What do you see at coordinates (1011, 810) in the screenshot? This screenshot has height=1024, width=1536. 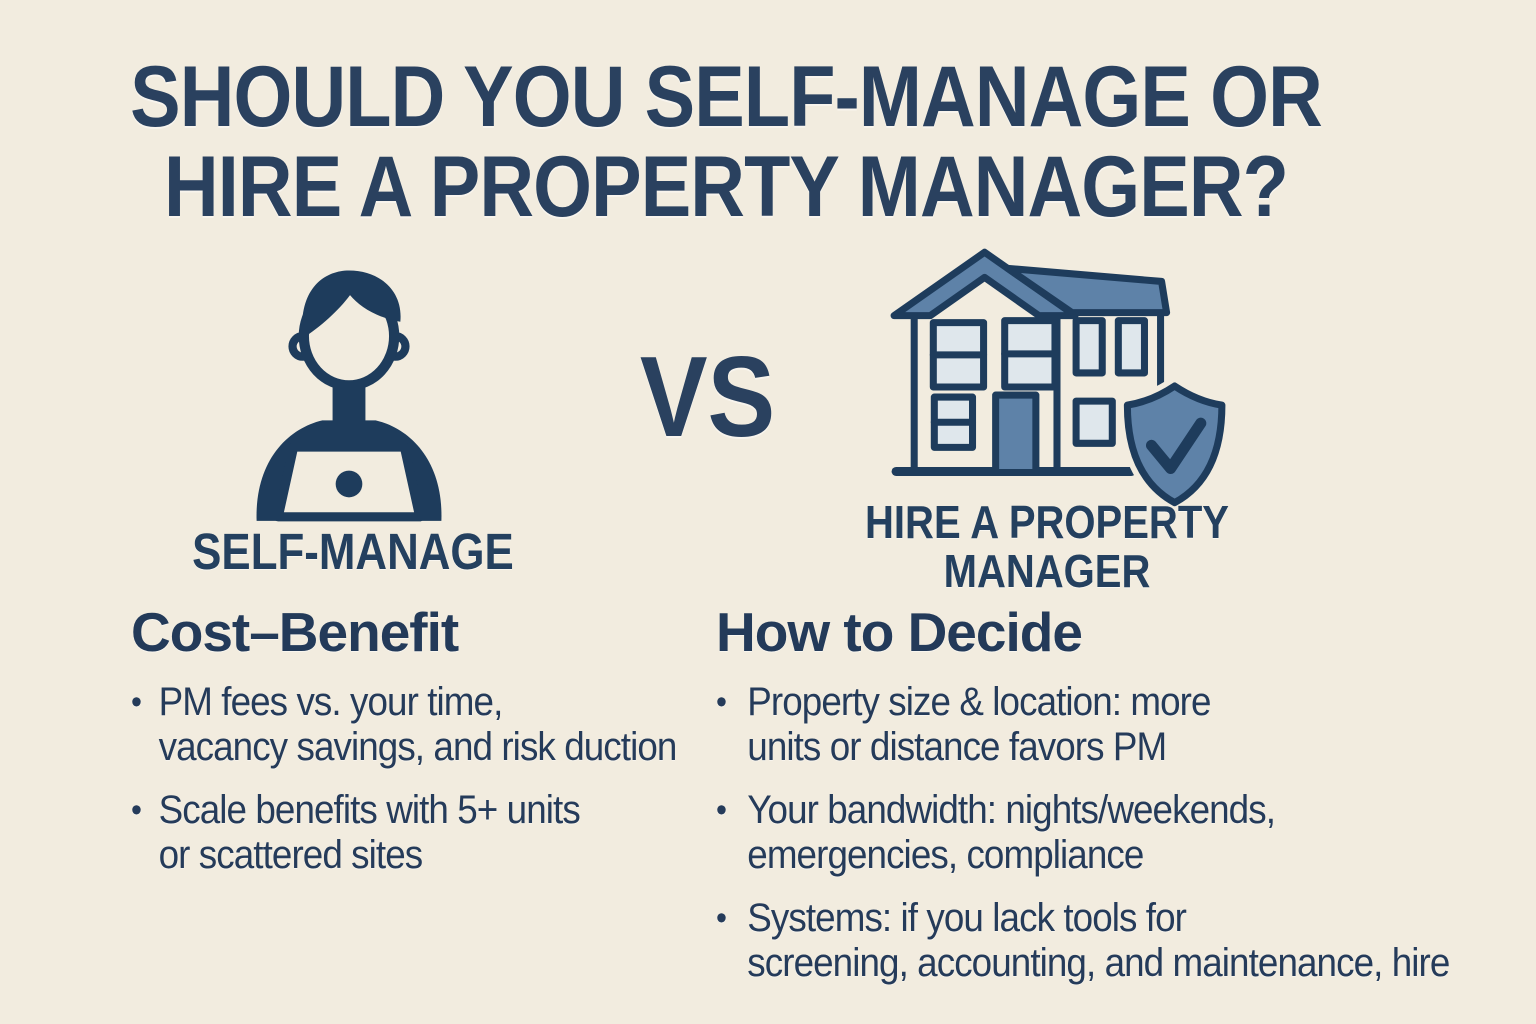 I see `bullet-text: Your bandwidth: nights/weekends,` at bounding box center [1011, 810].